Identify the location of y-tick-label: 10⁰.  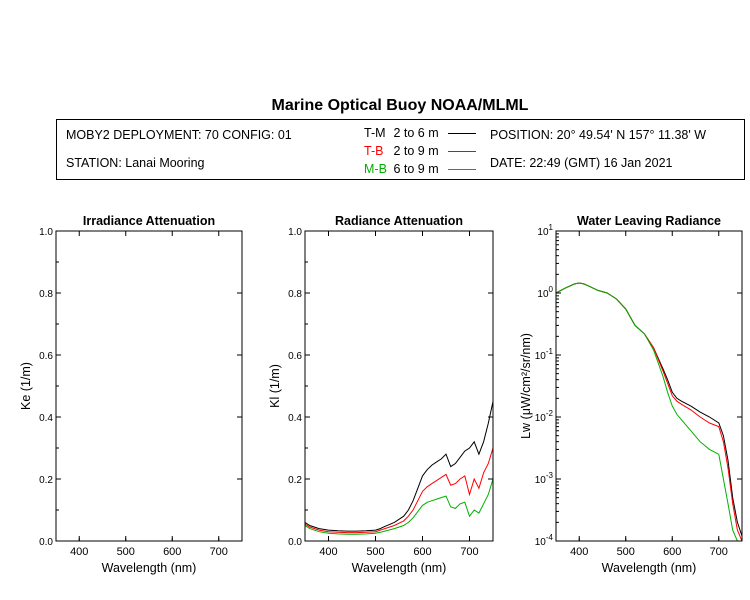
(545, 292).